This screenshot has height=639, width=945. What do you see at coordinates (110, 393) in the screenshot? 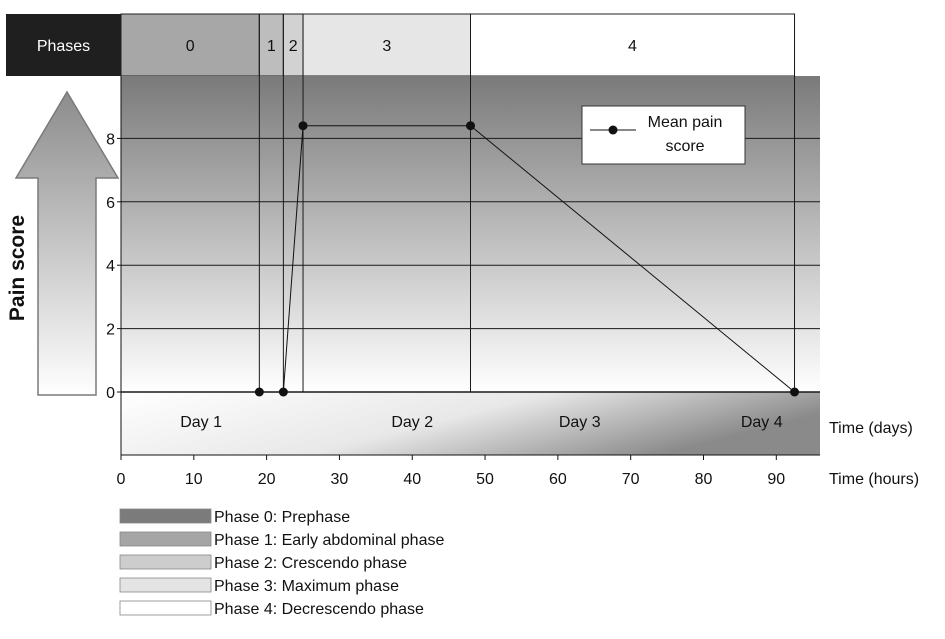
I see `y-tick-label-0: 0` at bounding box center [110, 393].